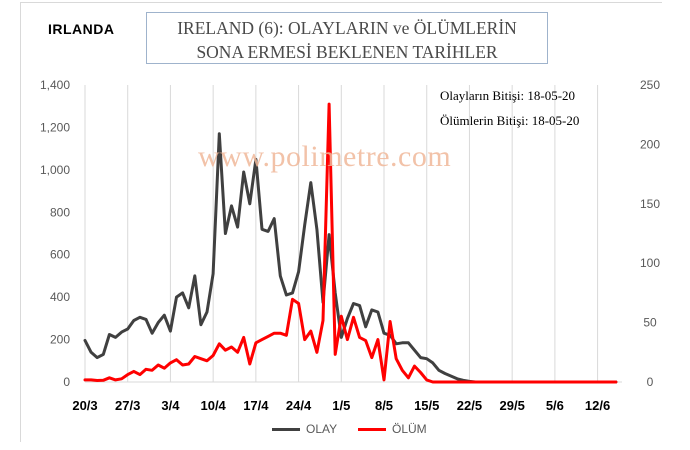  What do you see at coordinates (325, 156) in the screenshot?
I see `watermark-text: www.polimetre.com` at bounding box center [325, 156].